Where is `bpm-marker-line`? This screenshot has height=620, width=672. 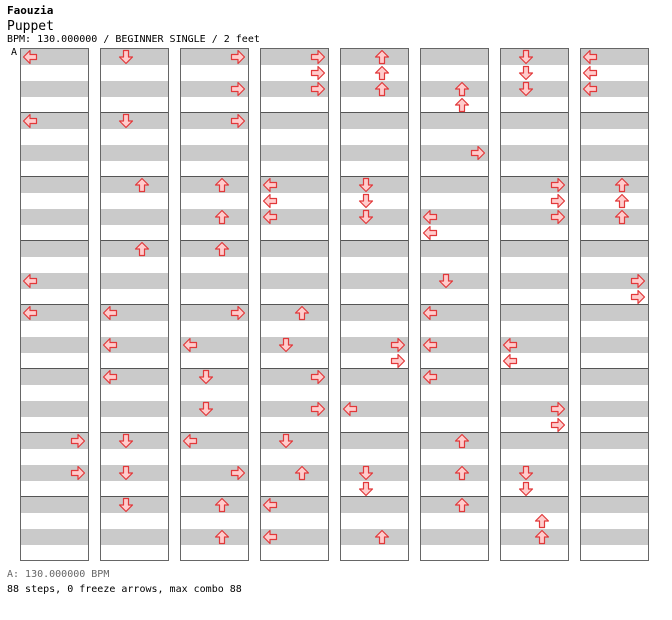 bpm-marker-line is located at coordinates (54, 48).